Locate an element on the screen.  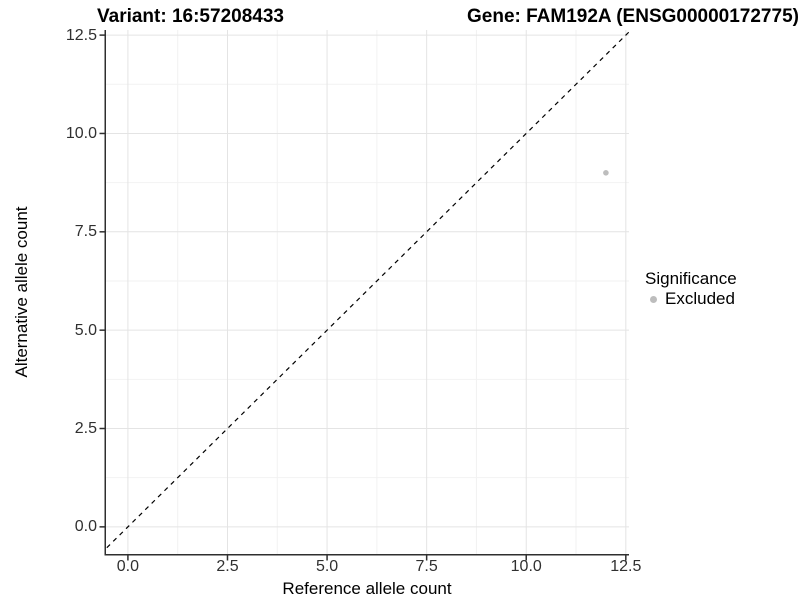
legend: Significance Excluded is located at coordinates (691, 288).